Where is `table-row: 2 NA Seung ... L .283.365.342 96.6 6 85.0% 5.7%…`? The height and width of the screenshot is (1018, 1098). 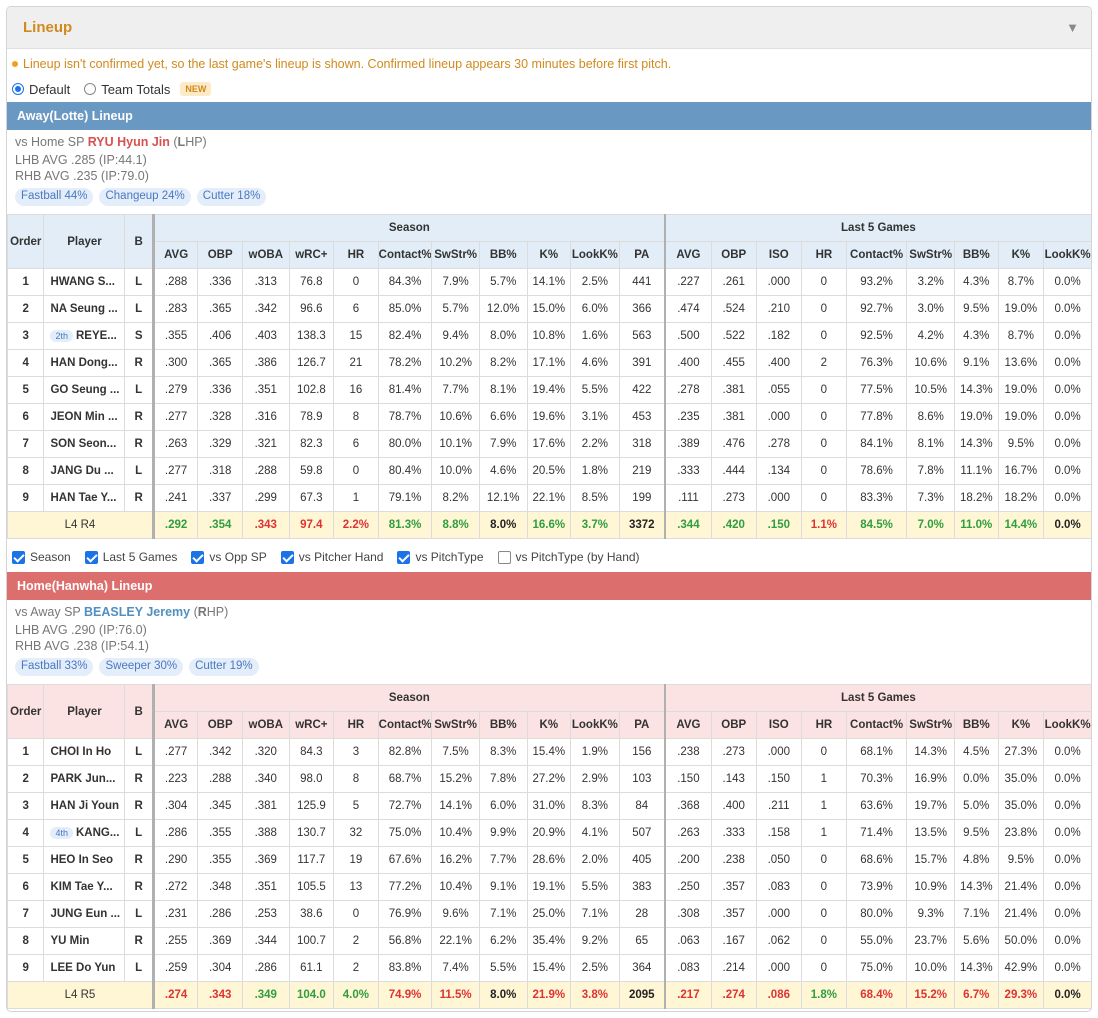
table-row: 2 NA Seung ... L .283.365.342 96.6 6 85.0% 5.7%… is located at coordinates (549, 309).